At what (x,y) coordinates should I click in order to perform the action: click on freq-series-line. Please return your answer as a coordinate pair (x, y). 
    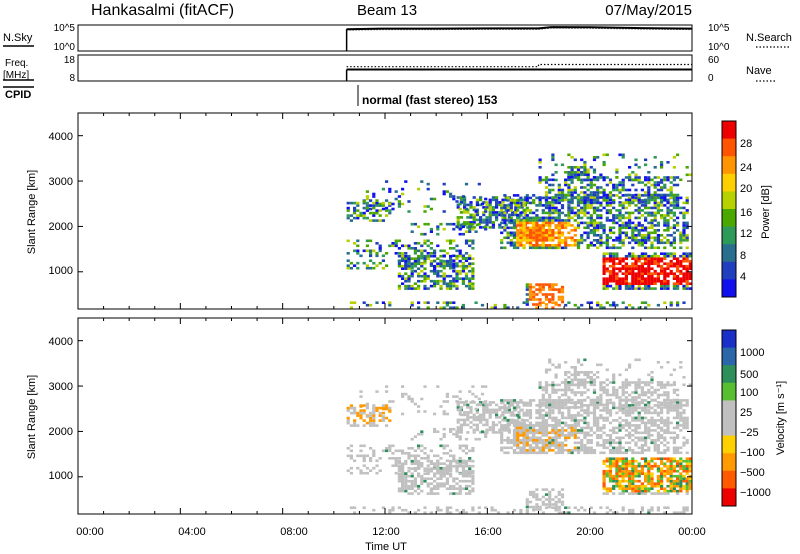
    Looking at the image, I should click on (518, 72).